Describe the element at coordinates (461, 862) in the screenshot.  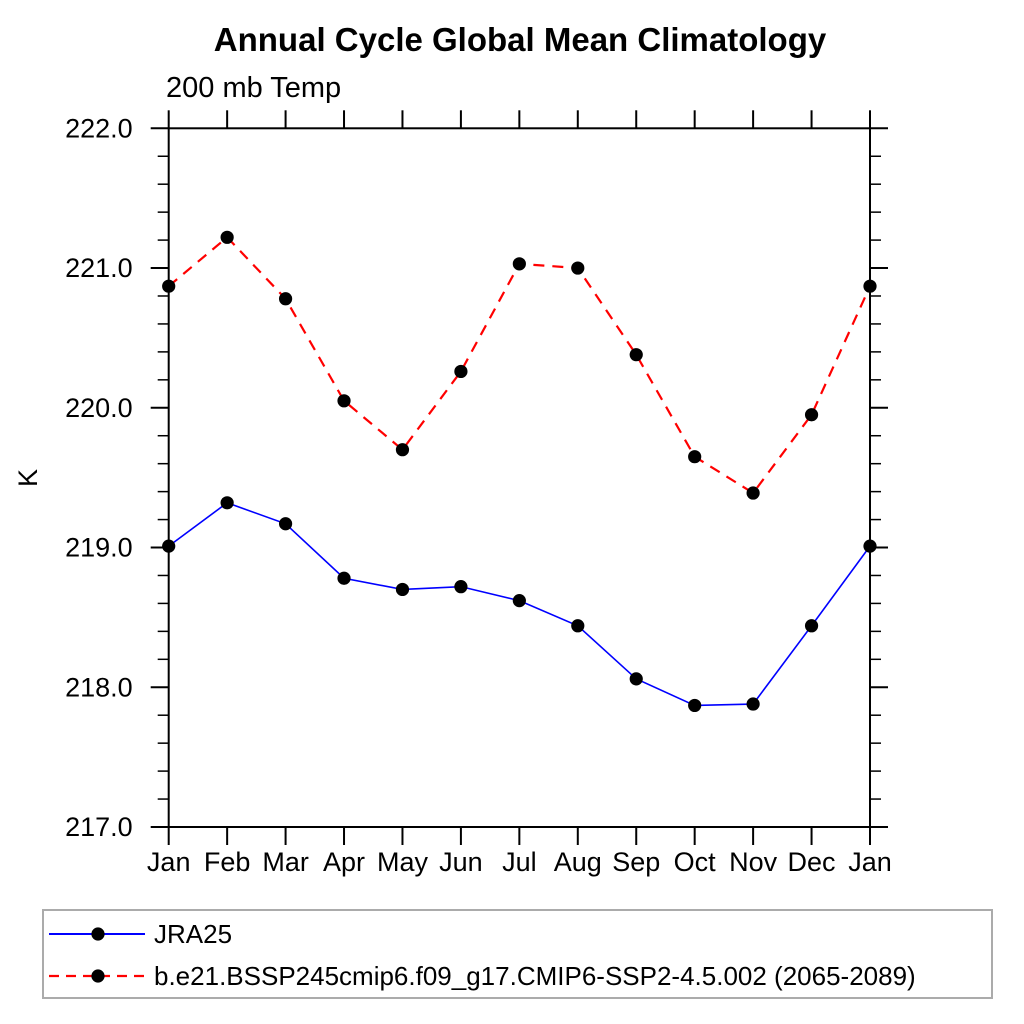
I see `x-tick-label: Jun` at that location.